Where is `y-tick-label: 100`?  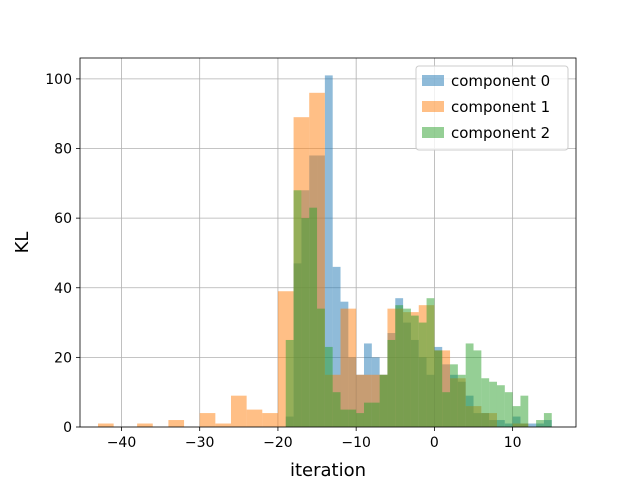 y-tick-label: 100 is located at coordinates (58, 80).